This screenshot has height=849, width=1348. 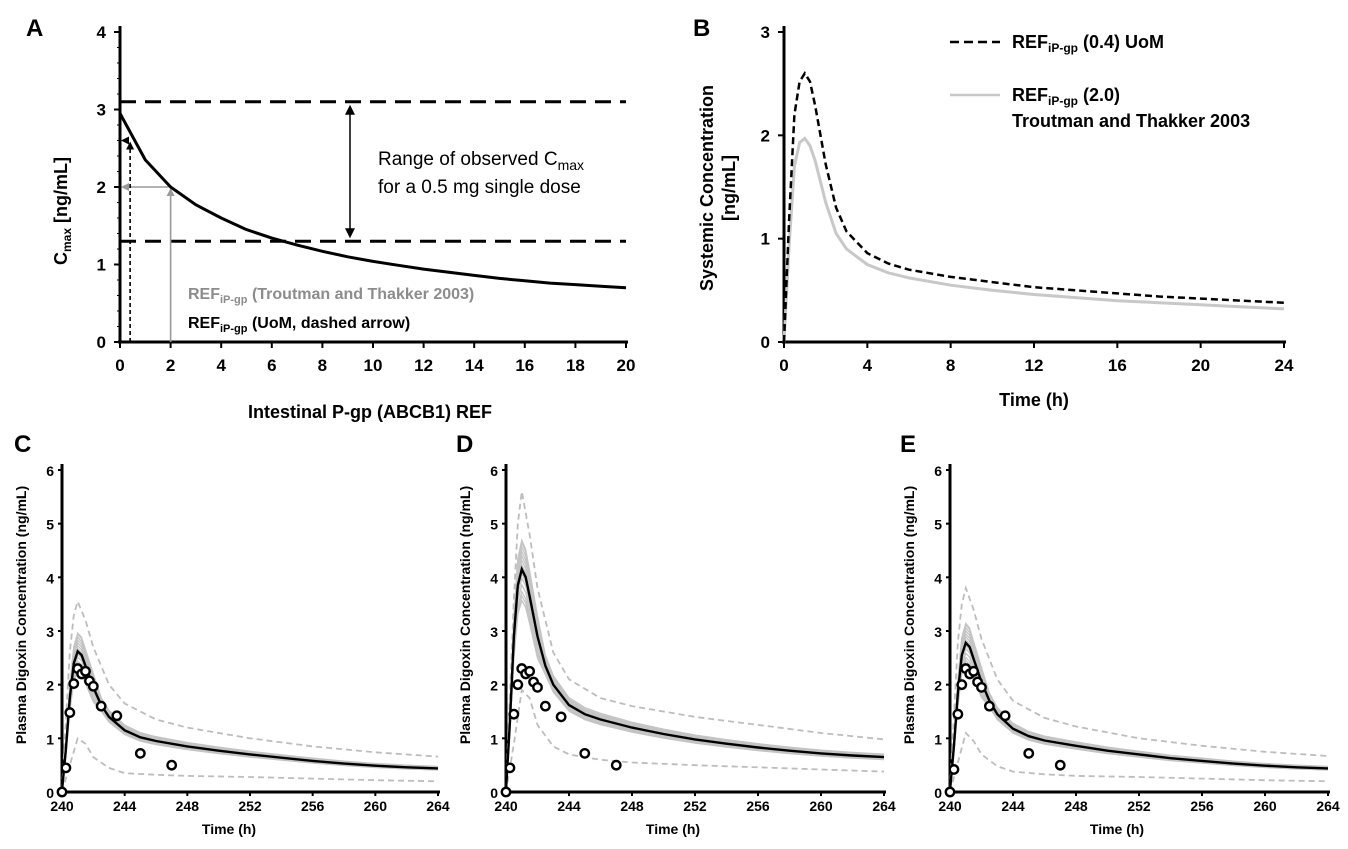 What do you see at coordinates (331, 296) in the screenshot?
I see `panel-a-troutman-label: REFiP-gp (Troutman and Thakker 2003)` at bounding box center [331, 296].